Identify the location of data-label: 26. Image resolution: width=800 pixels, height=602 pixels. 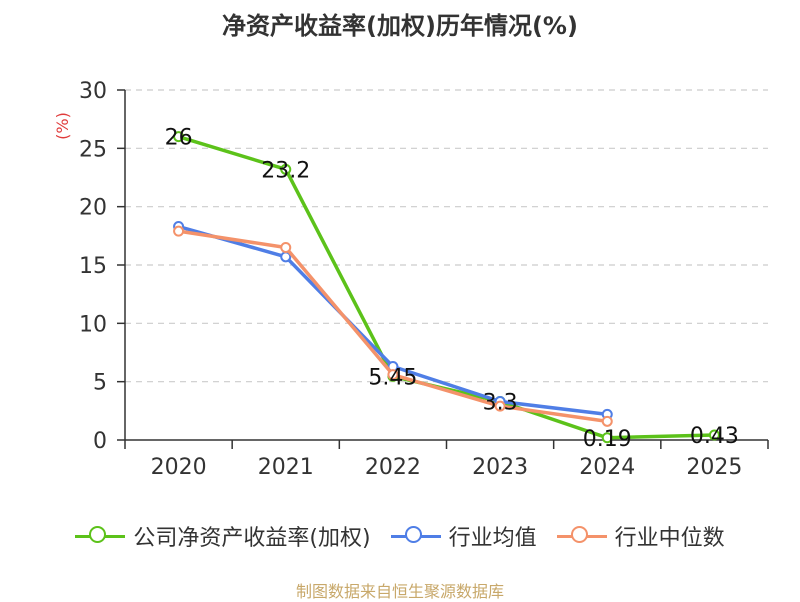
(179, 138).